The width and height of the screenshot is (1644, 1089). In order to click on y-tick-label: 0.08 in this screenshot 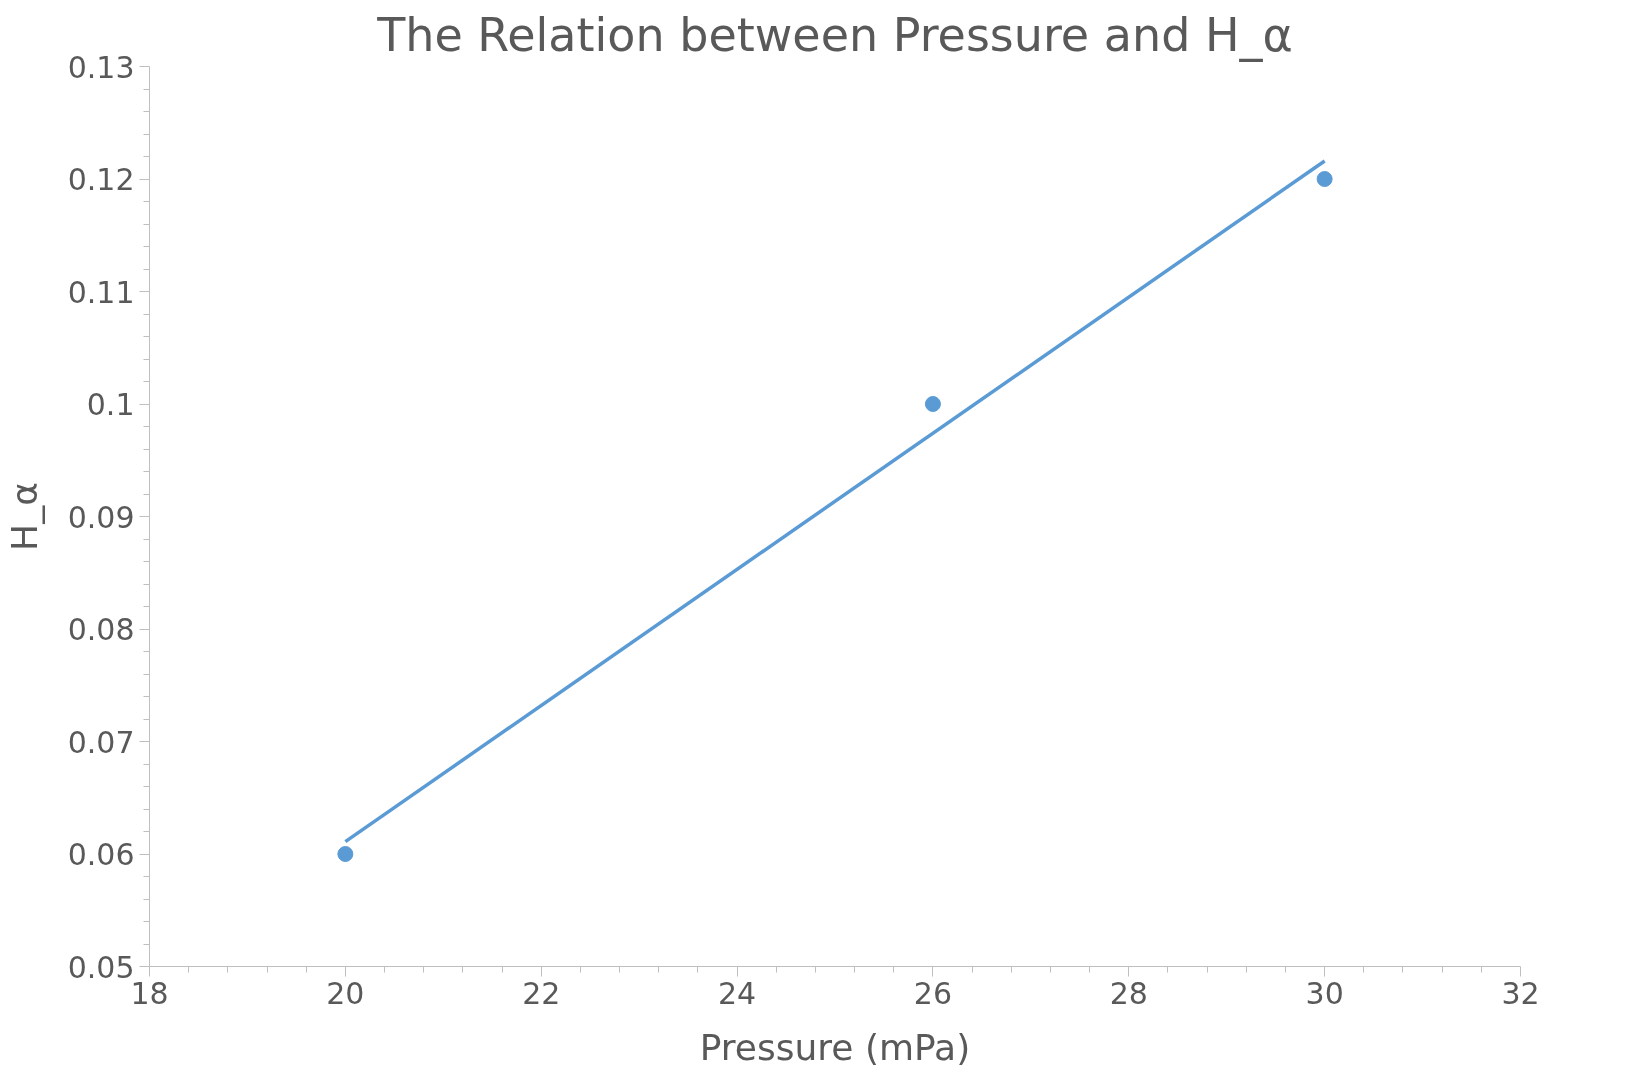, I will do `click(101, 629)`.